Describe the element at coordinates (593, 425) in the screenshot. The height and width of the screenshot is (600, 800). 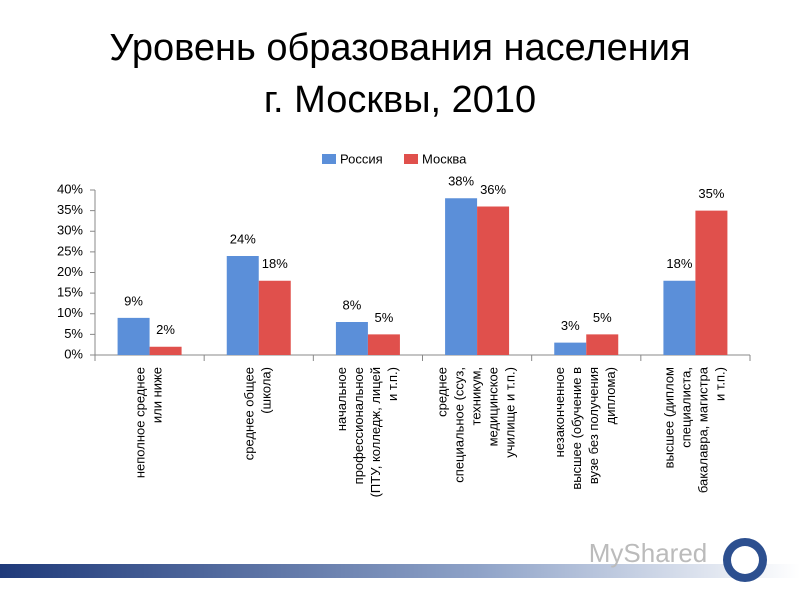
I see `x-tick-label: вузе без получения` at that location.